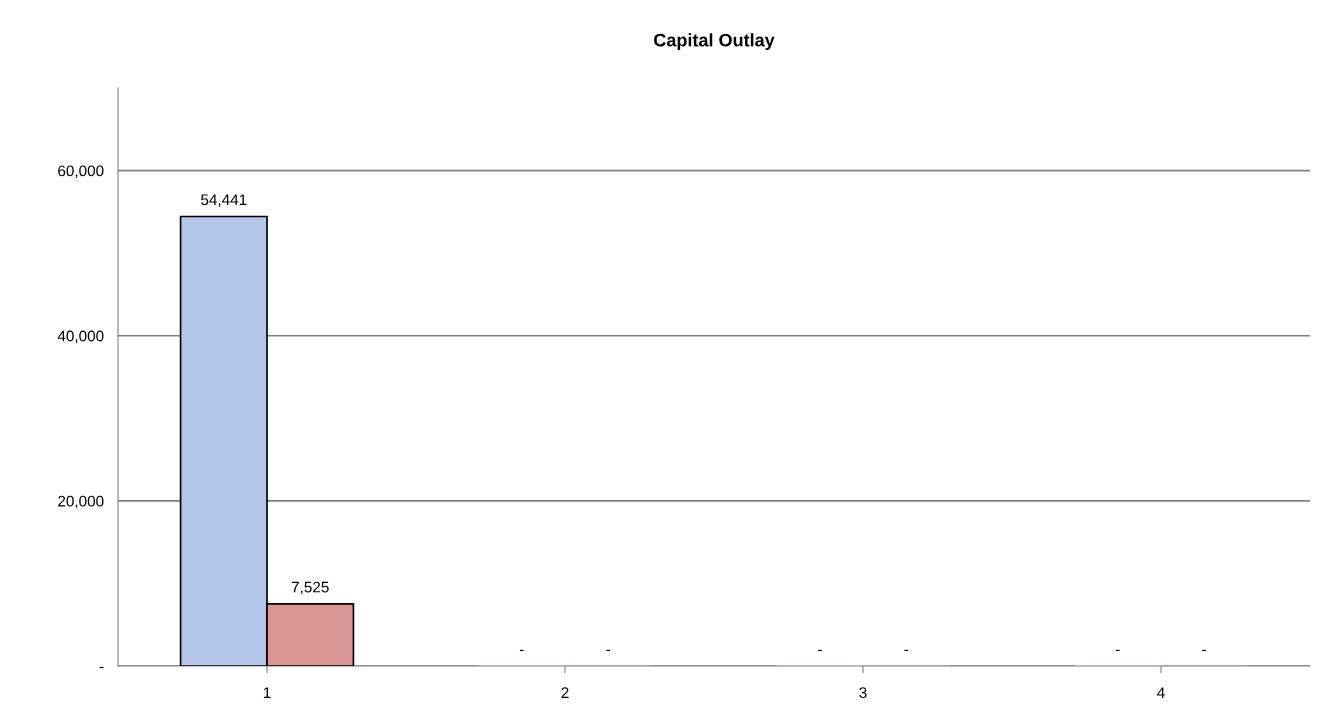 Image resolution: width=1343 pixels, height=719 pixels. Describe the element at coordinates (80, 337) in the screenshot. I see `y-tick-label: 40,000` at that location.